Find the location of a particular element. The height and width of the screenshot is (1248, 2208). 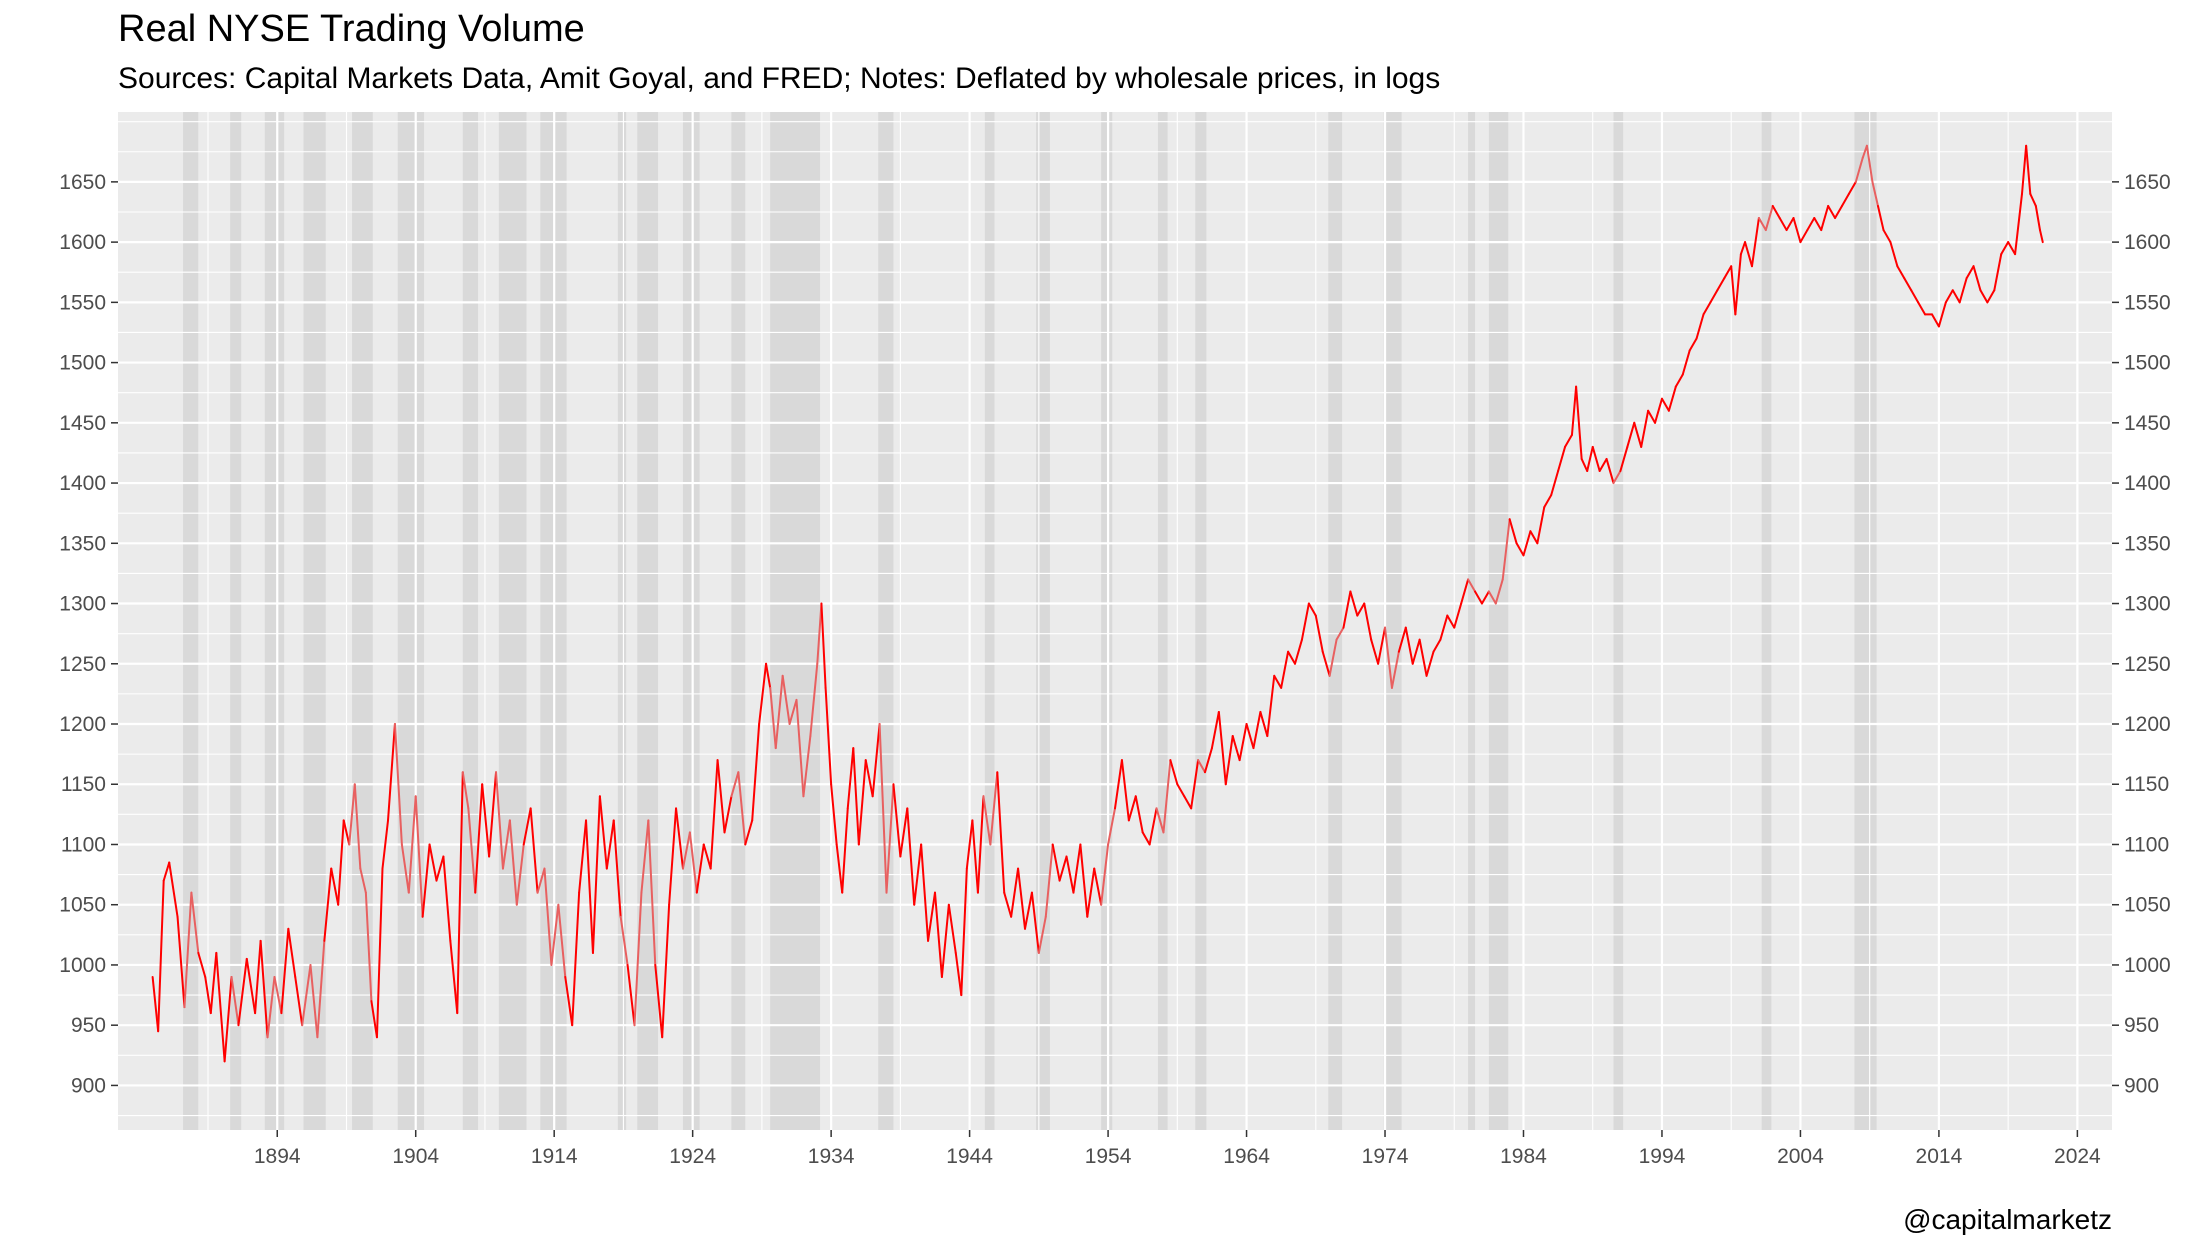

y-tick-label-right: 900 is located at coordinates (2141, 1085).